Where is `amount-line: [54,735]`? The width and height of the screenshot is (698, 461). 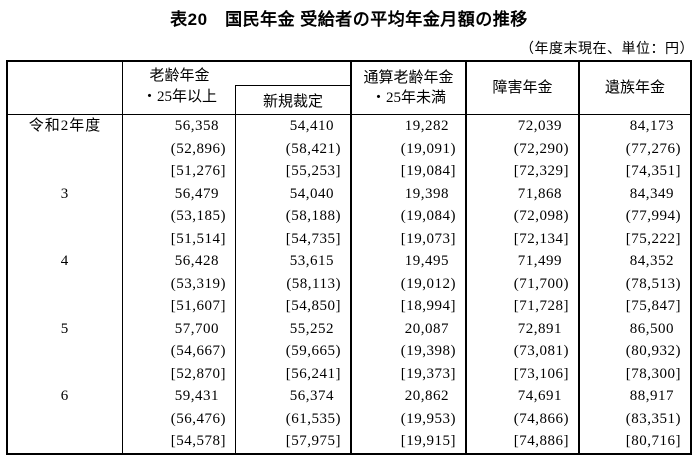
amount-line: [54,735] is located at coordinates (313, 238).